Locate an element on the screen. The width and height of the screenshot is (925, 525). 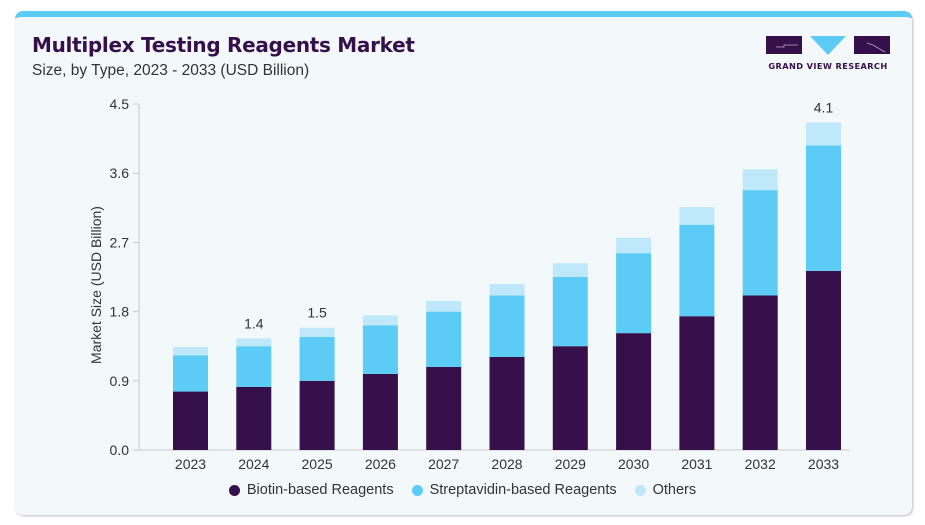
legend-label: Streptavidin-based Reagents is located at coordinates (523, 490).